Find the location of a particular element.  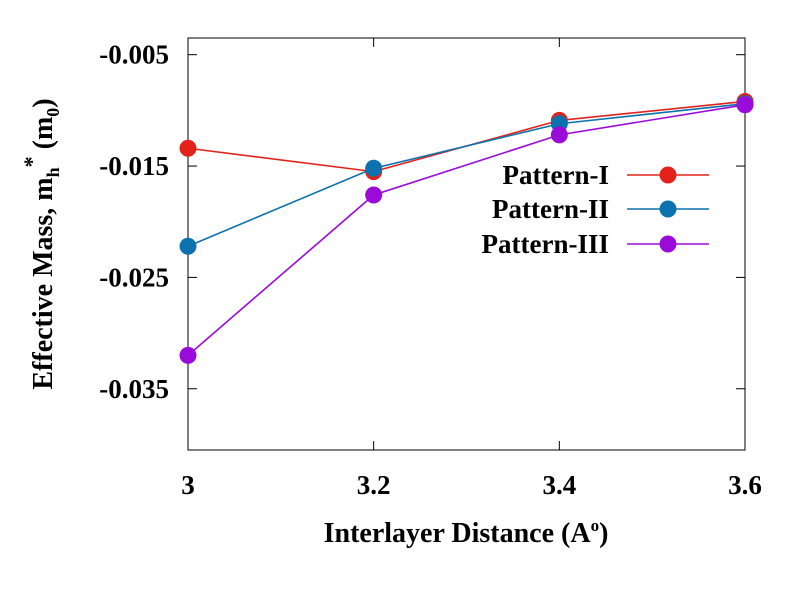

y-tick-label: -0.035 is located at coordinates (134, 389).